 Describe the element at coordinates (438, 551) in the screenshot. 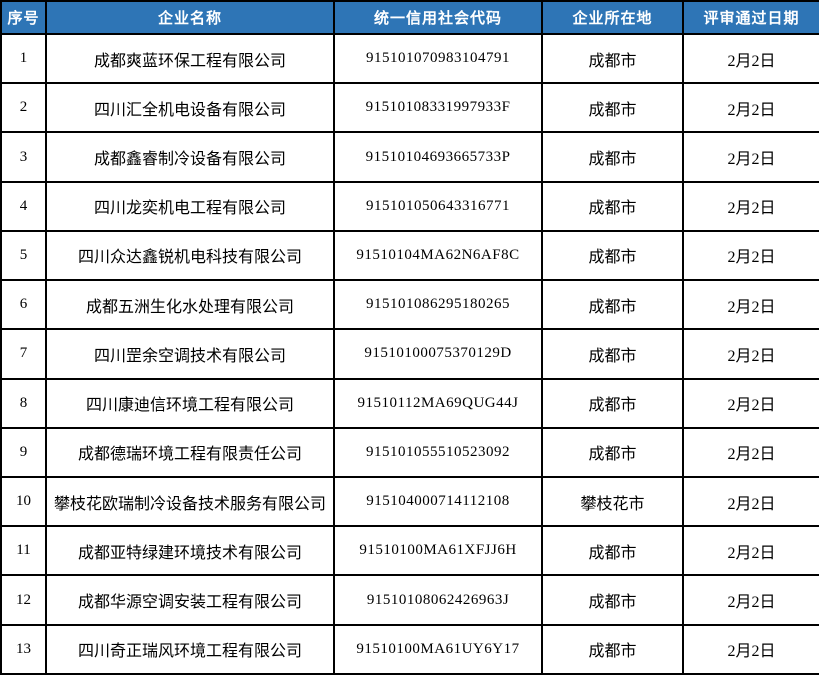

I see `credit-code-cell: 91510100MA61XFJJ6H` at that location.